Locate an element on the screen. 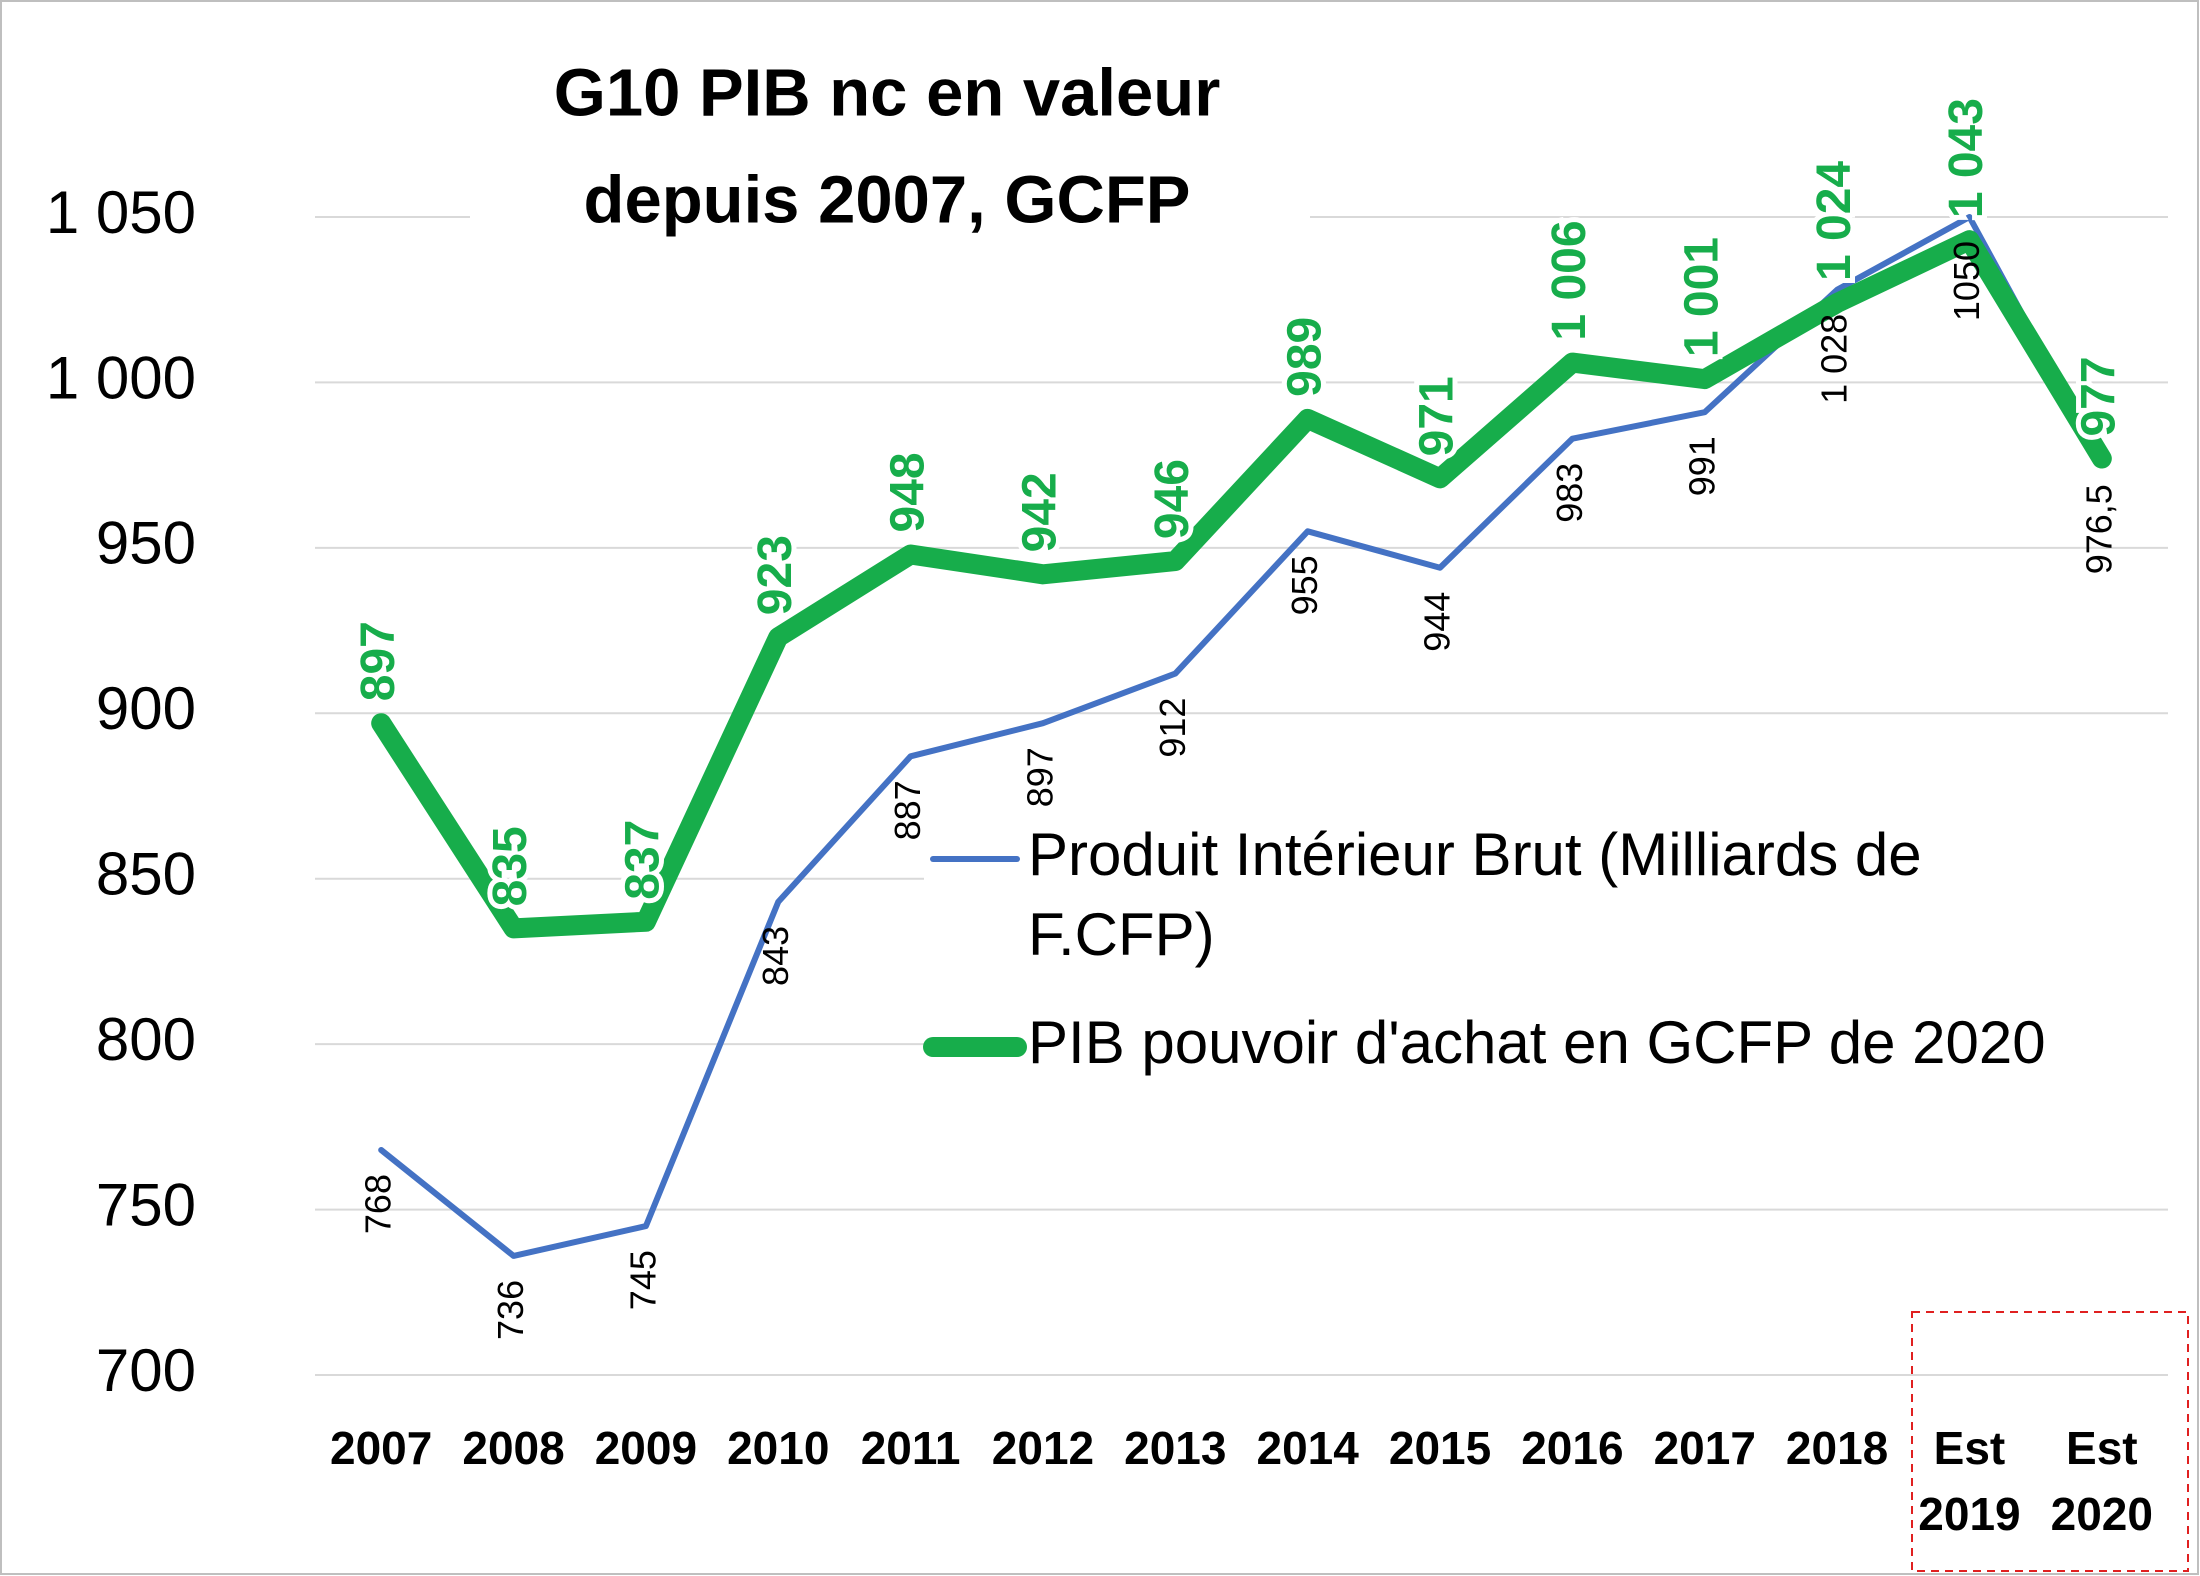 The height and width of the screenshot is (1576, 2200). x-tick-label: 2014 is located at coordinates (1308, 1448).